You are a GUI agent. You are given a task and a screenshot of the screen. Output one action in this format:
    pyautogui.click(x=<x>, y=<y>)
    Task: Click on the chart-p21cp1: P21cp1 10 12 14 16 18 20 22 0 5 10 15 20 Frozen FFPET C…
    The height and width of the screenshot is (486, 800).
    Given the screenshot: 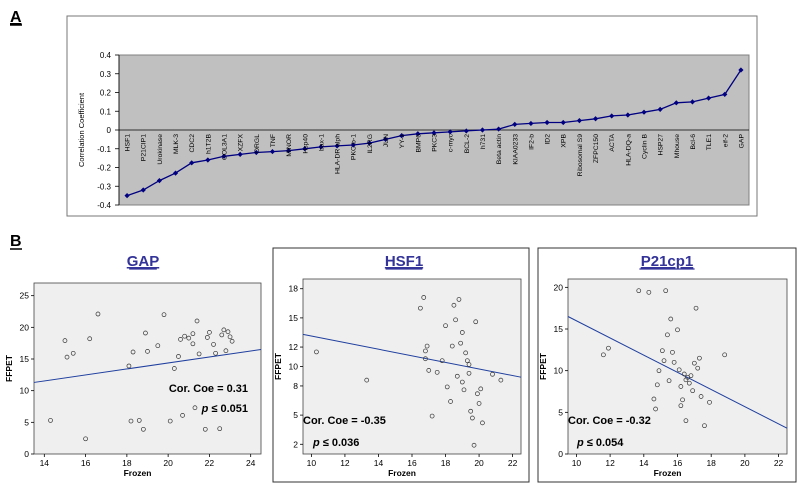 What is the action you would take?
    pyautogui.click(x=663, y=365)
    